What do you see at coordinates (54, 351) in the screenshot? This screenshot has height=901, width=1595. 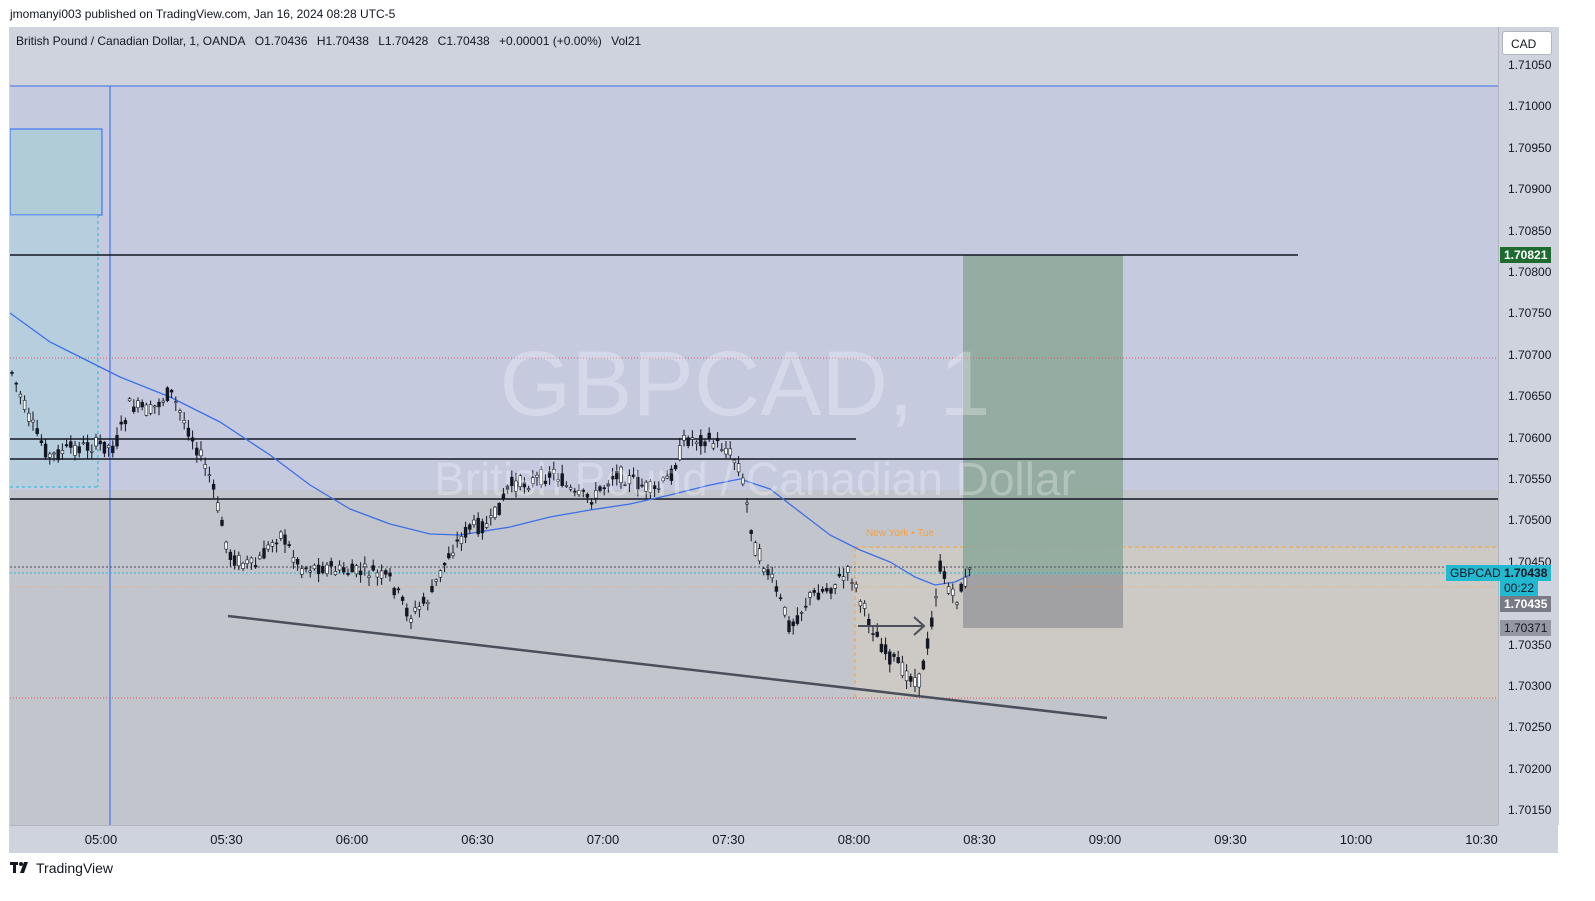 I see `zone-rectangle-lower` at bounding box center [54, 351].